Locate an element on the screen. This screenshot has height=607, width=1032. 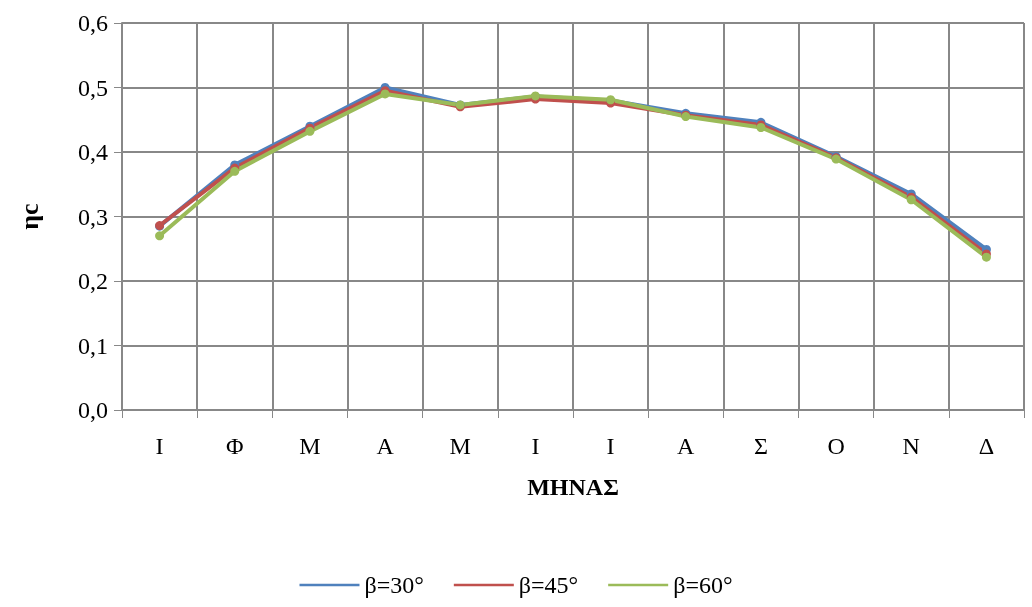
legend-label: β=30° is located at coordinates (394, 585).